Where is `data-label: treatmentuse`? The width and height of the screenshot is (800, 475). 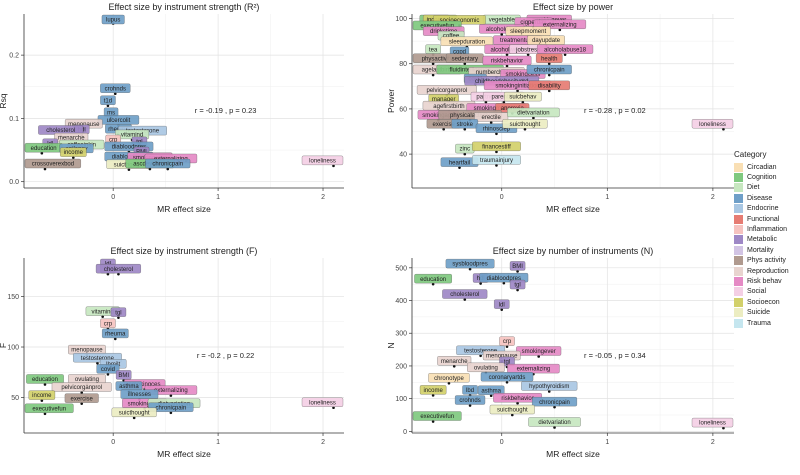
data-label: treatmentuse is located at coordinates (518, 41).